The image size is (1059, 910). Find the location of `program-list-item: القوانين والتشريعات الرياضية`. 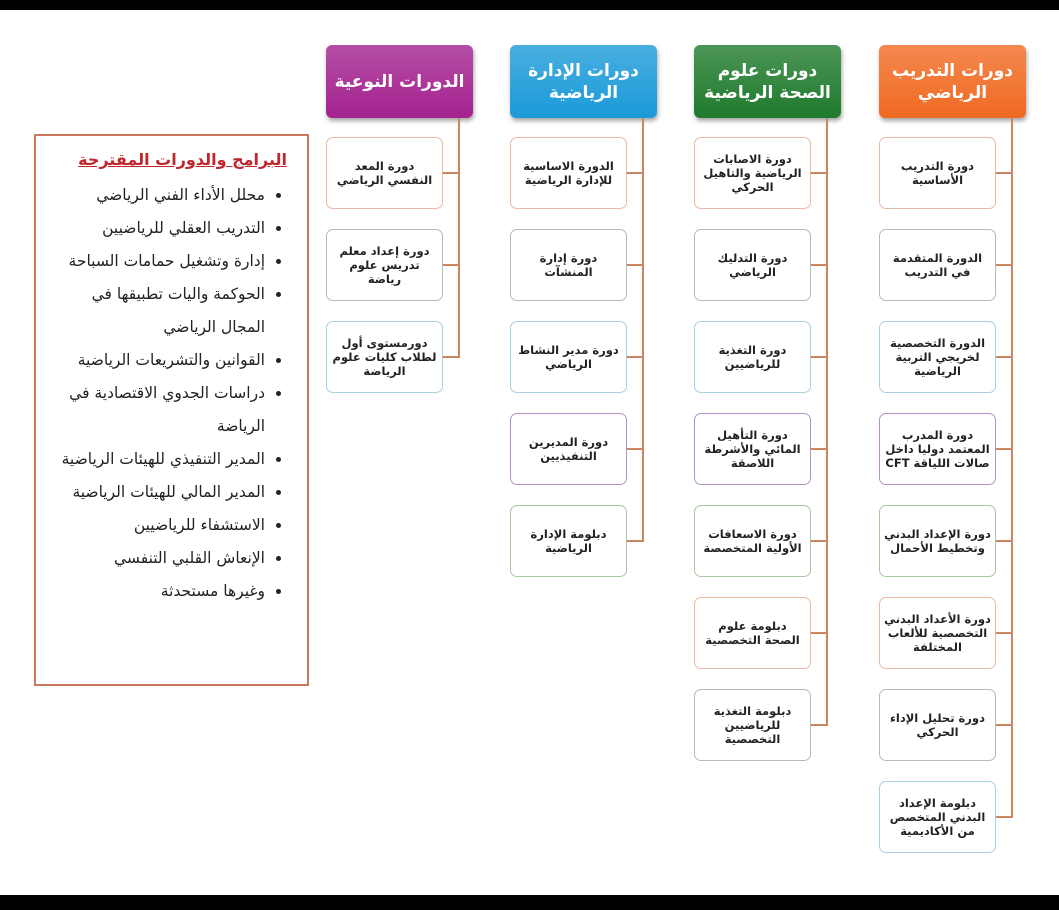

program-list-item: القوانين والتشريعات الرياضية is located at coordinates (156, 360).